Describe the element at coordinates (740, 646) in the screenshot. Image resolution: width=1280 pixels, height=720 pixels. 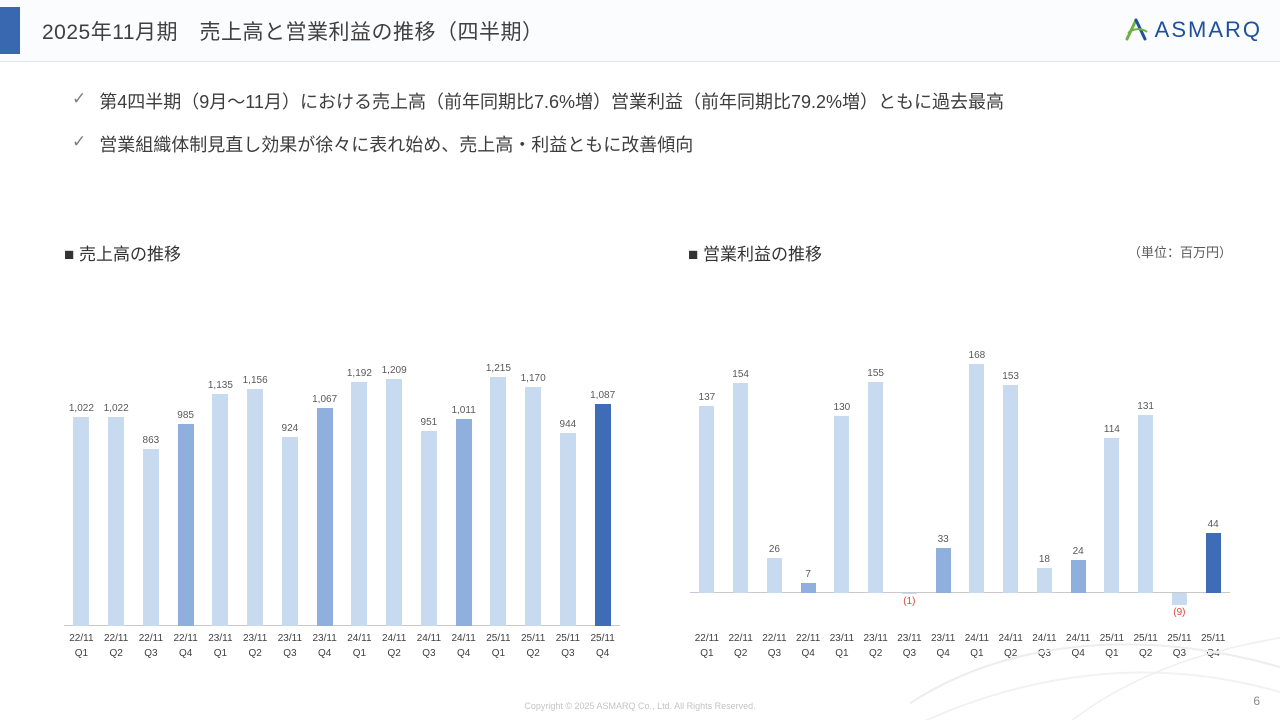
I see `profit-x-label: 22/11 Q2` at that location.